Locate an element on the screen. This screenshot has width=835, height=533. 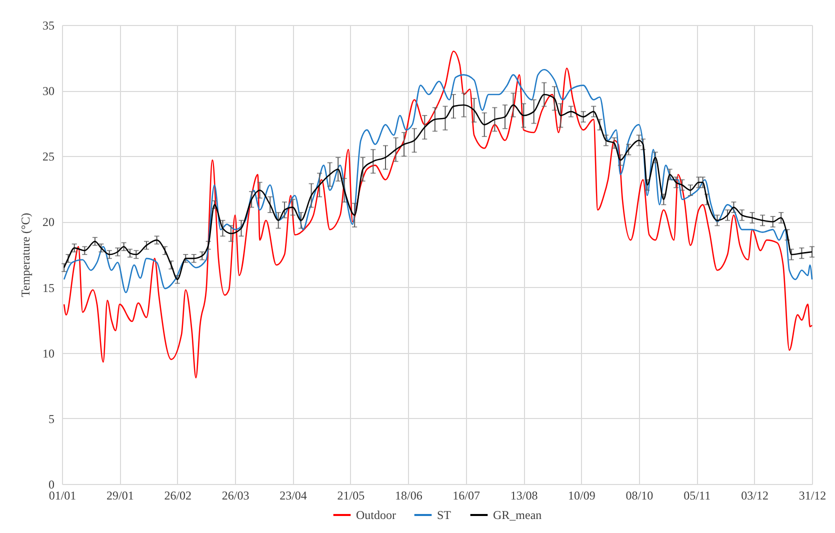
y-tick-label: 15 is located at coordinates (48, 287).